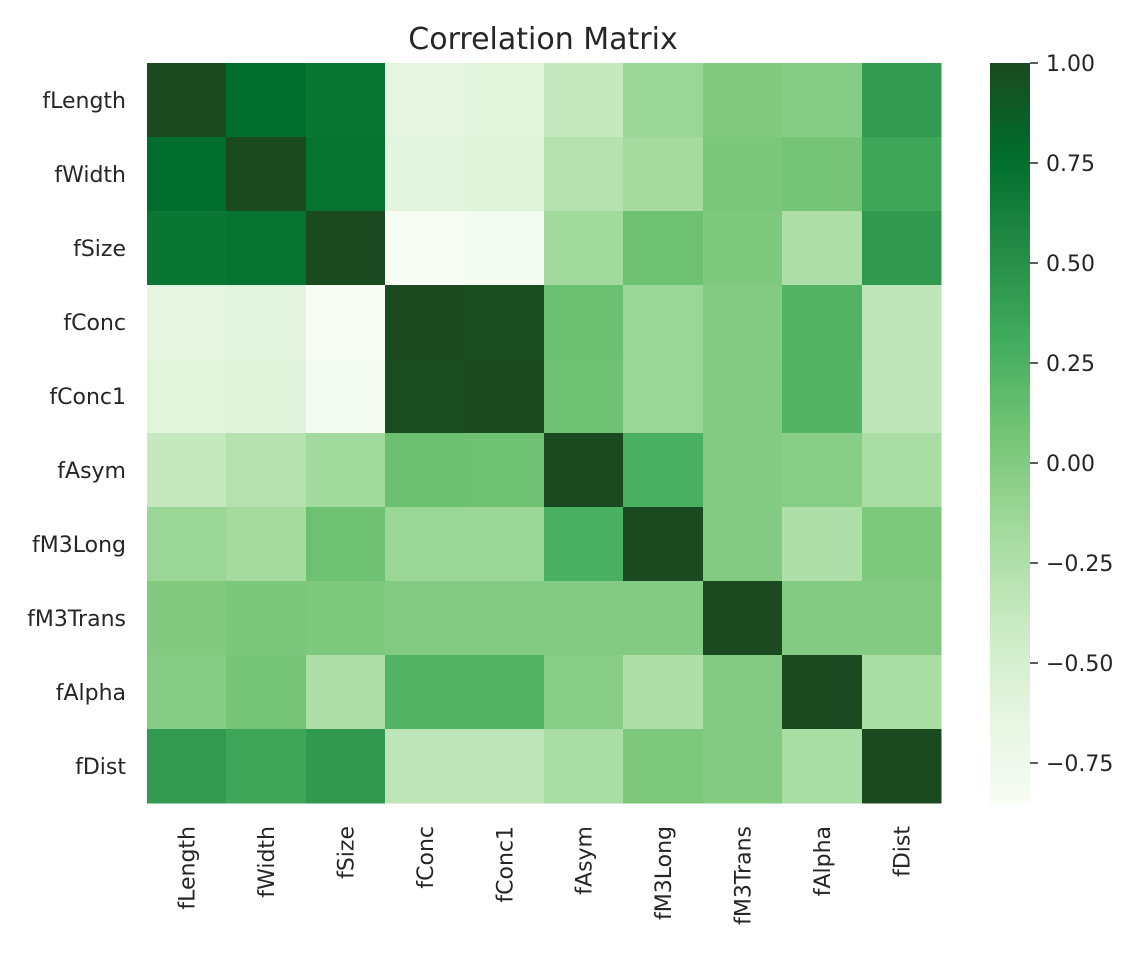  Describe the element at coordinates (822, 322) in the screenshot. I see `heatmap-cell-fconc-falpha` at that location.